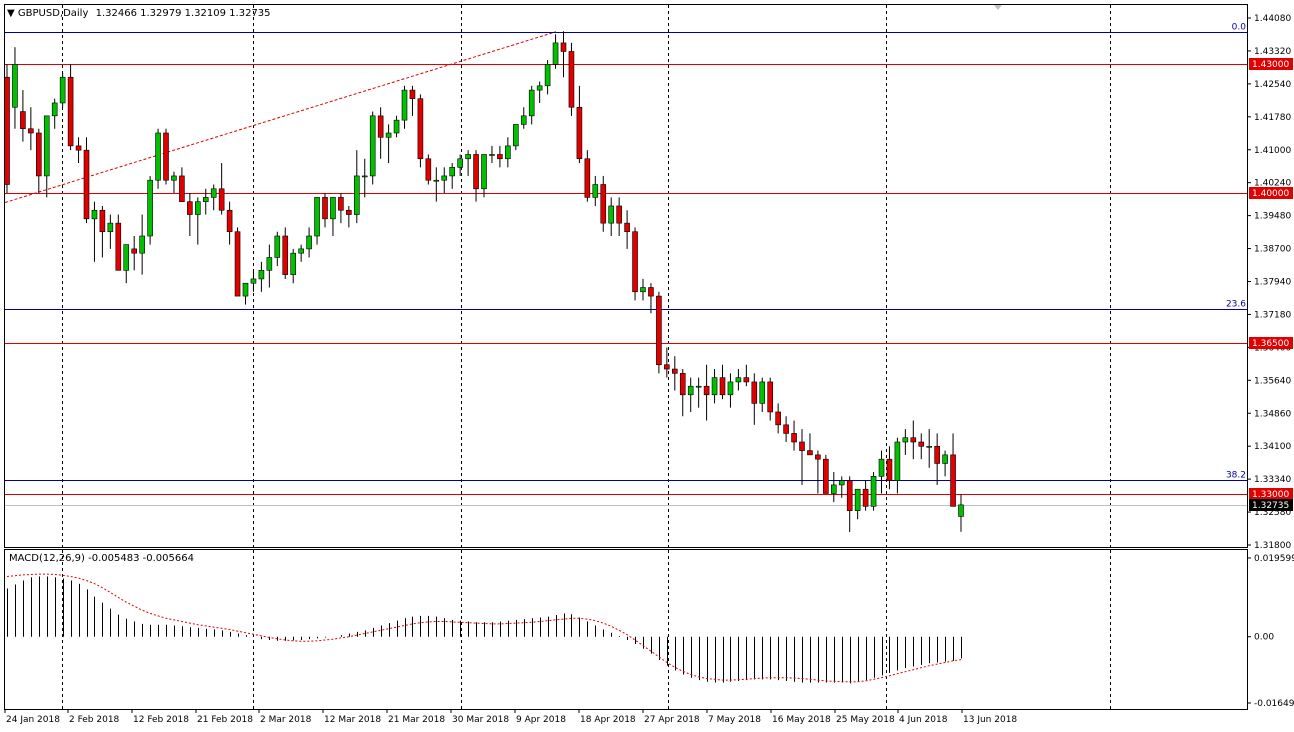  Describe the element at coordinates (1272, 118) in the screenshot. I see `price-tick-label-3: 1.41780` at that location.